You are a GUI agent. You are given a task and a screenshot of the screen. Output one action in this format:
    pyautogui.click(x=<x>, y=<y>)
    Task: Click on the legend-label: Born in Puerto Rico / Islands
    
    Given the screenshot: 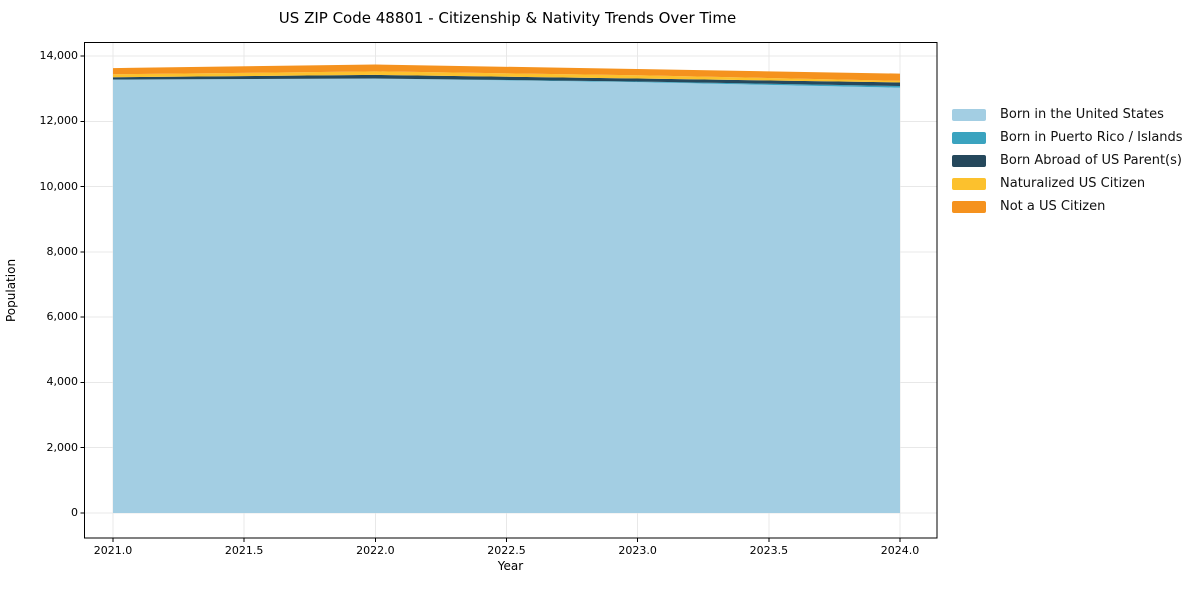 What is the action you would take?
    pyautogui.click(x=1091, y=137)
    